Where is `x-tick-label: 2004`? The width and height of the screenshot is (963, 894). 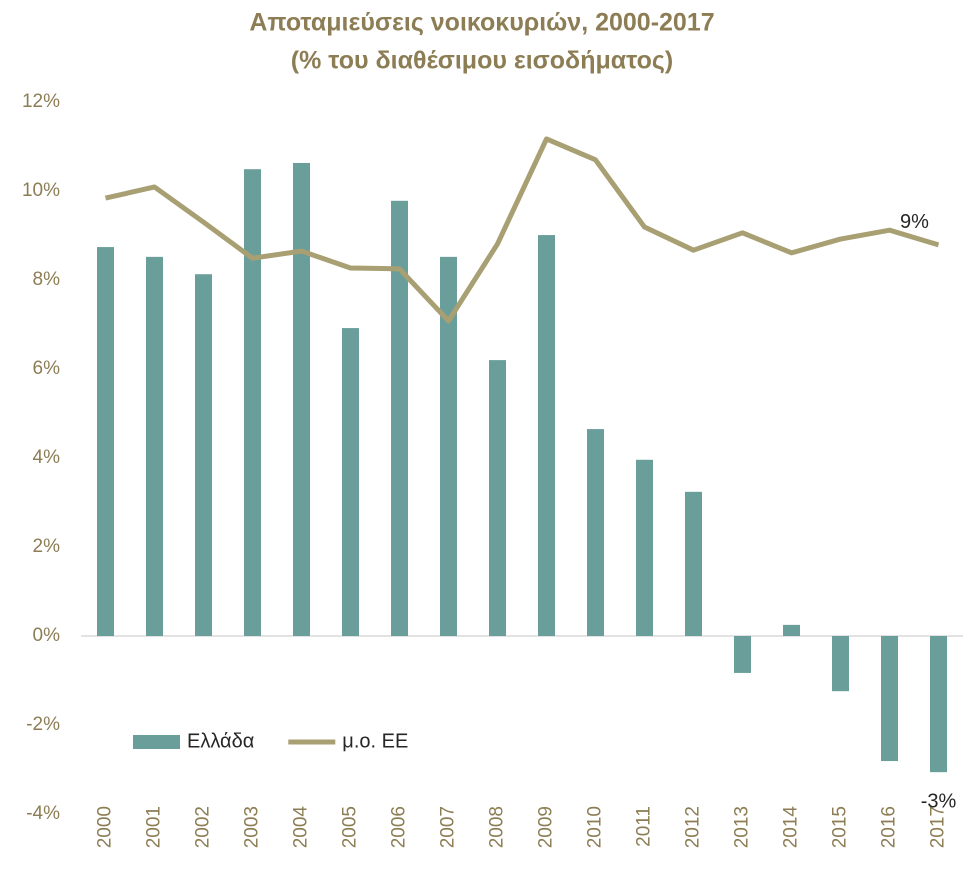
x-tick-label: 2004 is located at coordinates (301, 827).